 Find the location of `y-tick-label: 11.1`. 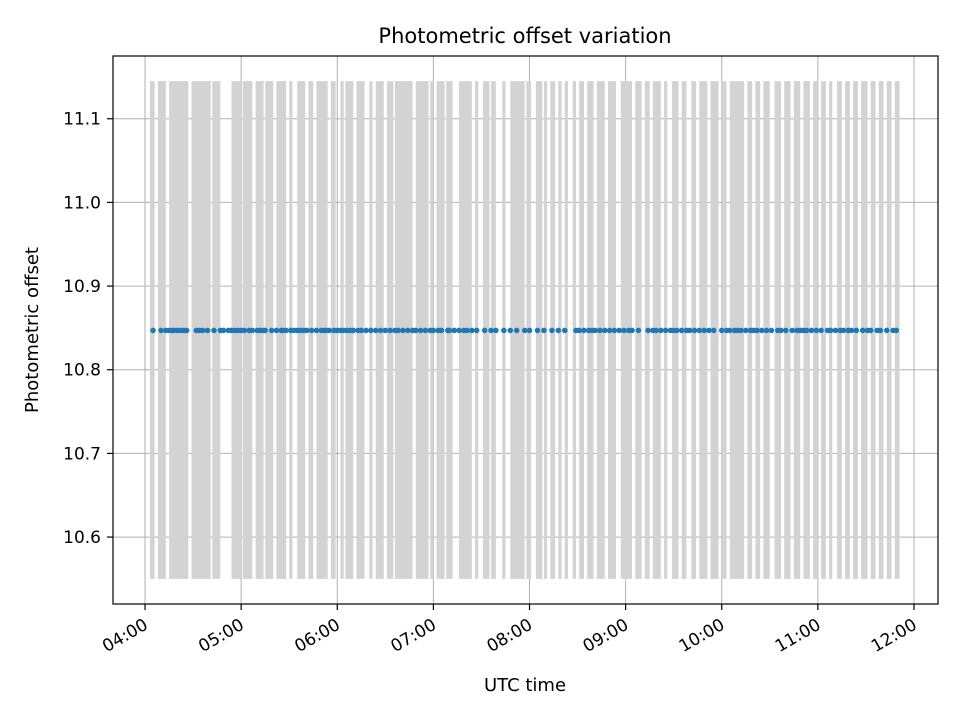

y-tick-label: 11.1 is located at coordinates (82, 120).